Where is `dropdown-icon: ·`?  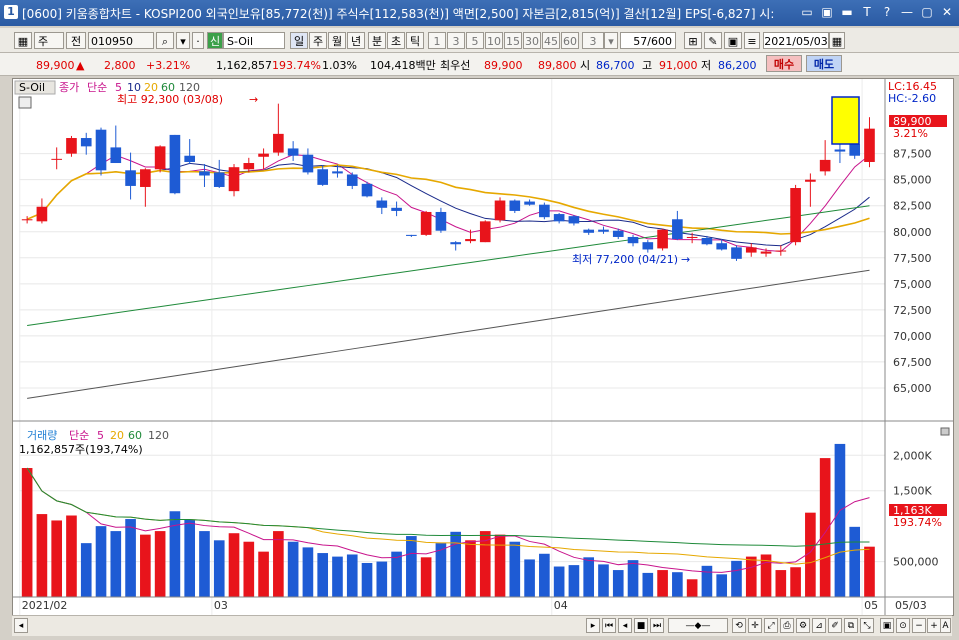
dropdown-icon: · is located at coordinates (198, 40).